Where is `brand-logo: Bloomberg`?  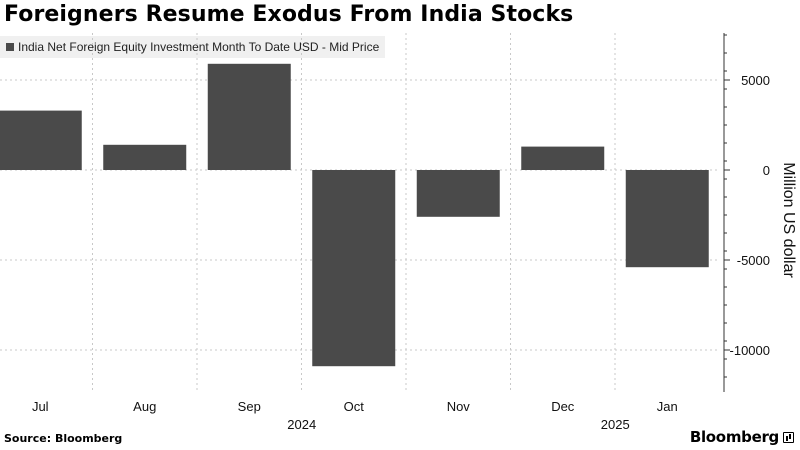 brand-logo: Bloomberg is located at coordinates (742, 437).